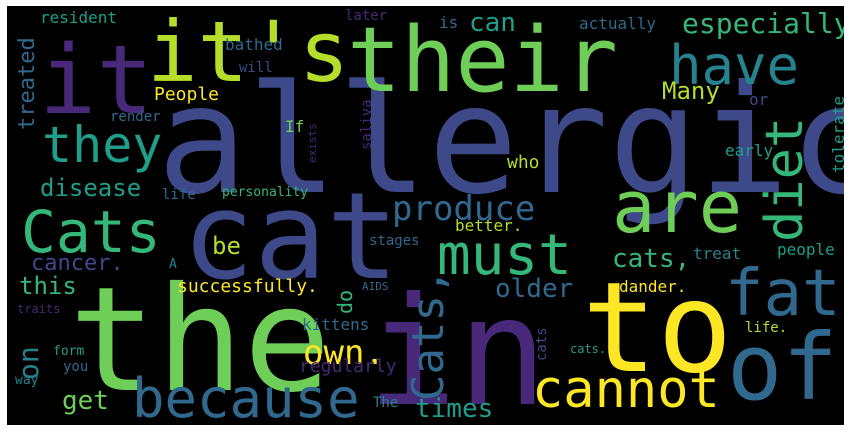  I want to click on word-cats-comma: cats,, so click(651, 259).